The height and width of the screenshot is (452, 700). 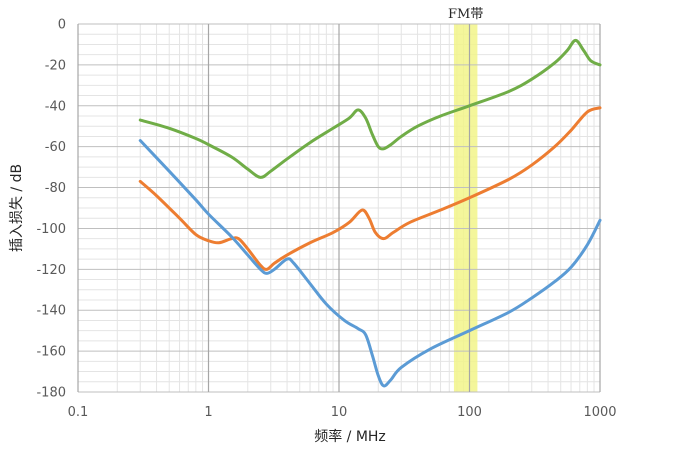 I want to click on fm-band-layer: FM带, so click(x=465, y=199).